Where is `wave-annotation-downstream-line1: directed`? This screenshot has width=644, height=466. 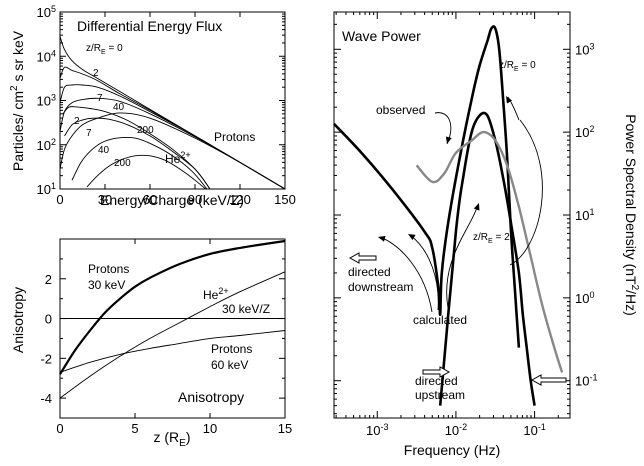
wave-annotation-downstream-line1: directed is located at coordinates (369, 272).